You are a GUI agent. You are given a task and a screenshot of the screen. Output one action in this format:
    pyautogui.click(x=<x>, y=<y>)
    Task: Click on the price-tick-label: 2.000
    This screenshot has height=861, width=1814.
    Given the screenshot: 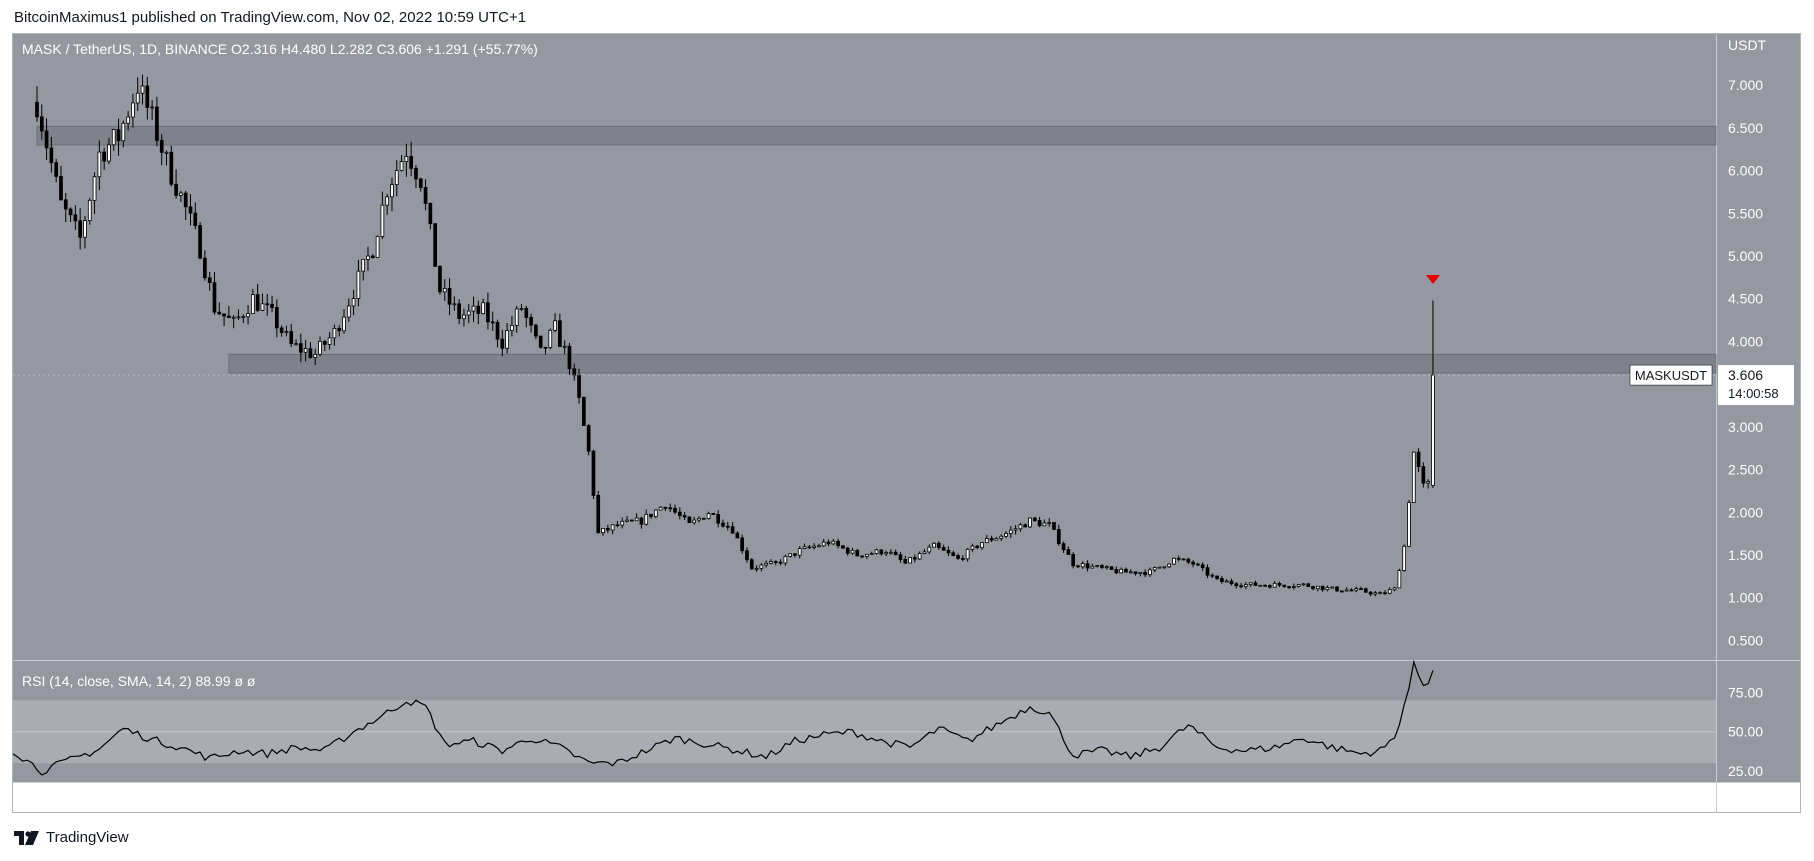 What is the action you would take?
    pyautogui.click(x=1745, y=512)
    